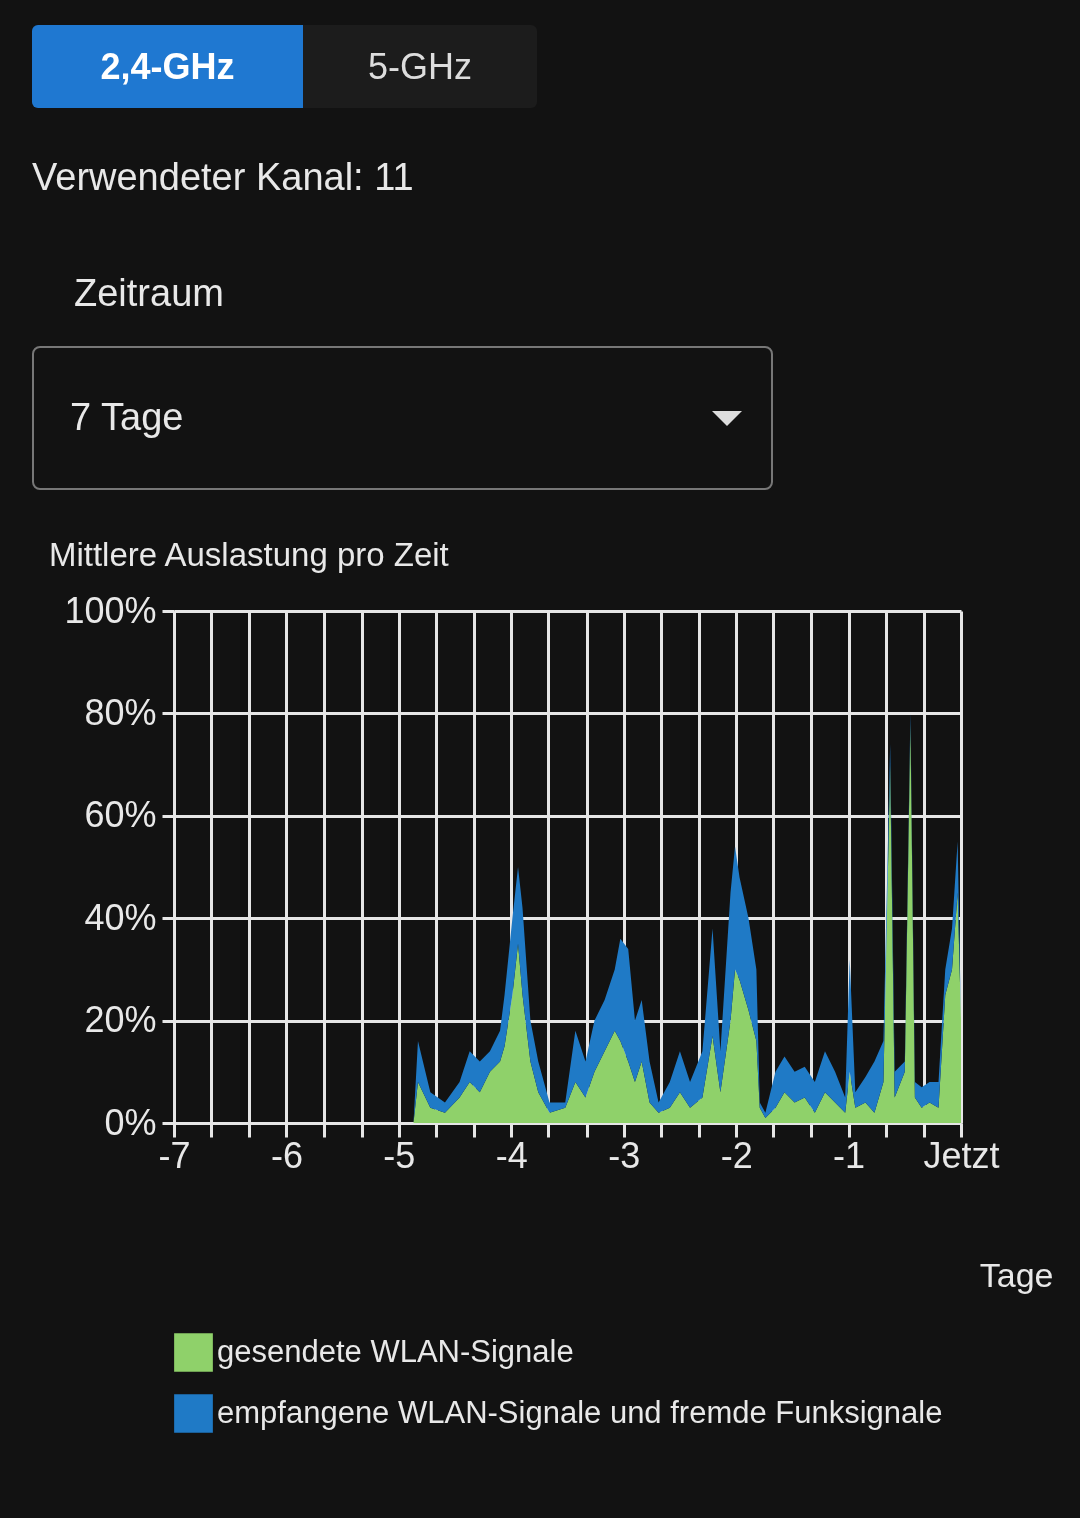  I want to click on legend-label: empfangene WLAN-Signale und fremde Funksignale, so click(580, 1412).